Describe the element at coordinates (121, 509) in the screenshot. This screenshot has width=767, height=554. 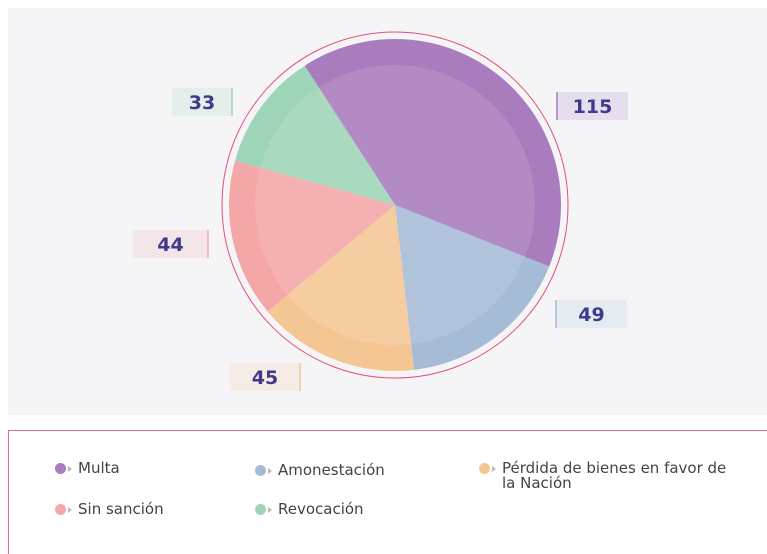
I see `legend-label: Sin sanción` at that location.